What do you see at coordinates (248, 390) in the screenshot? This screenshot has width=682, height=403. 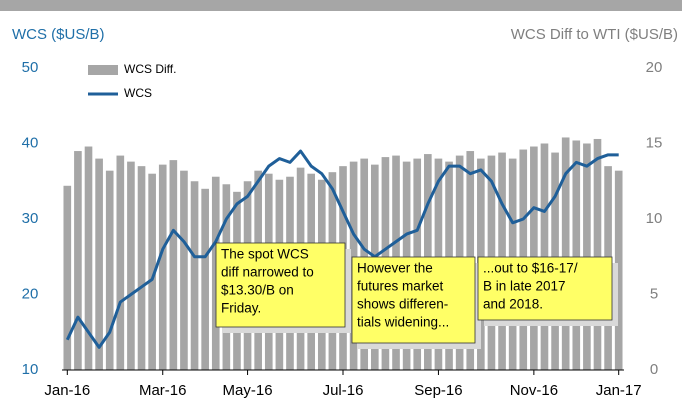 I see `x-tick-label: May-16` at bounding box center [248, 390].